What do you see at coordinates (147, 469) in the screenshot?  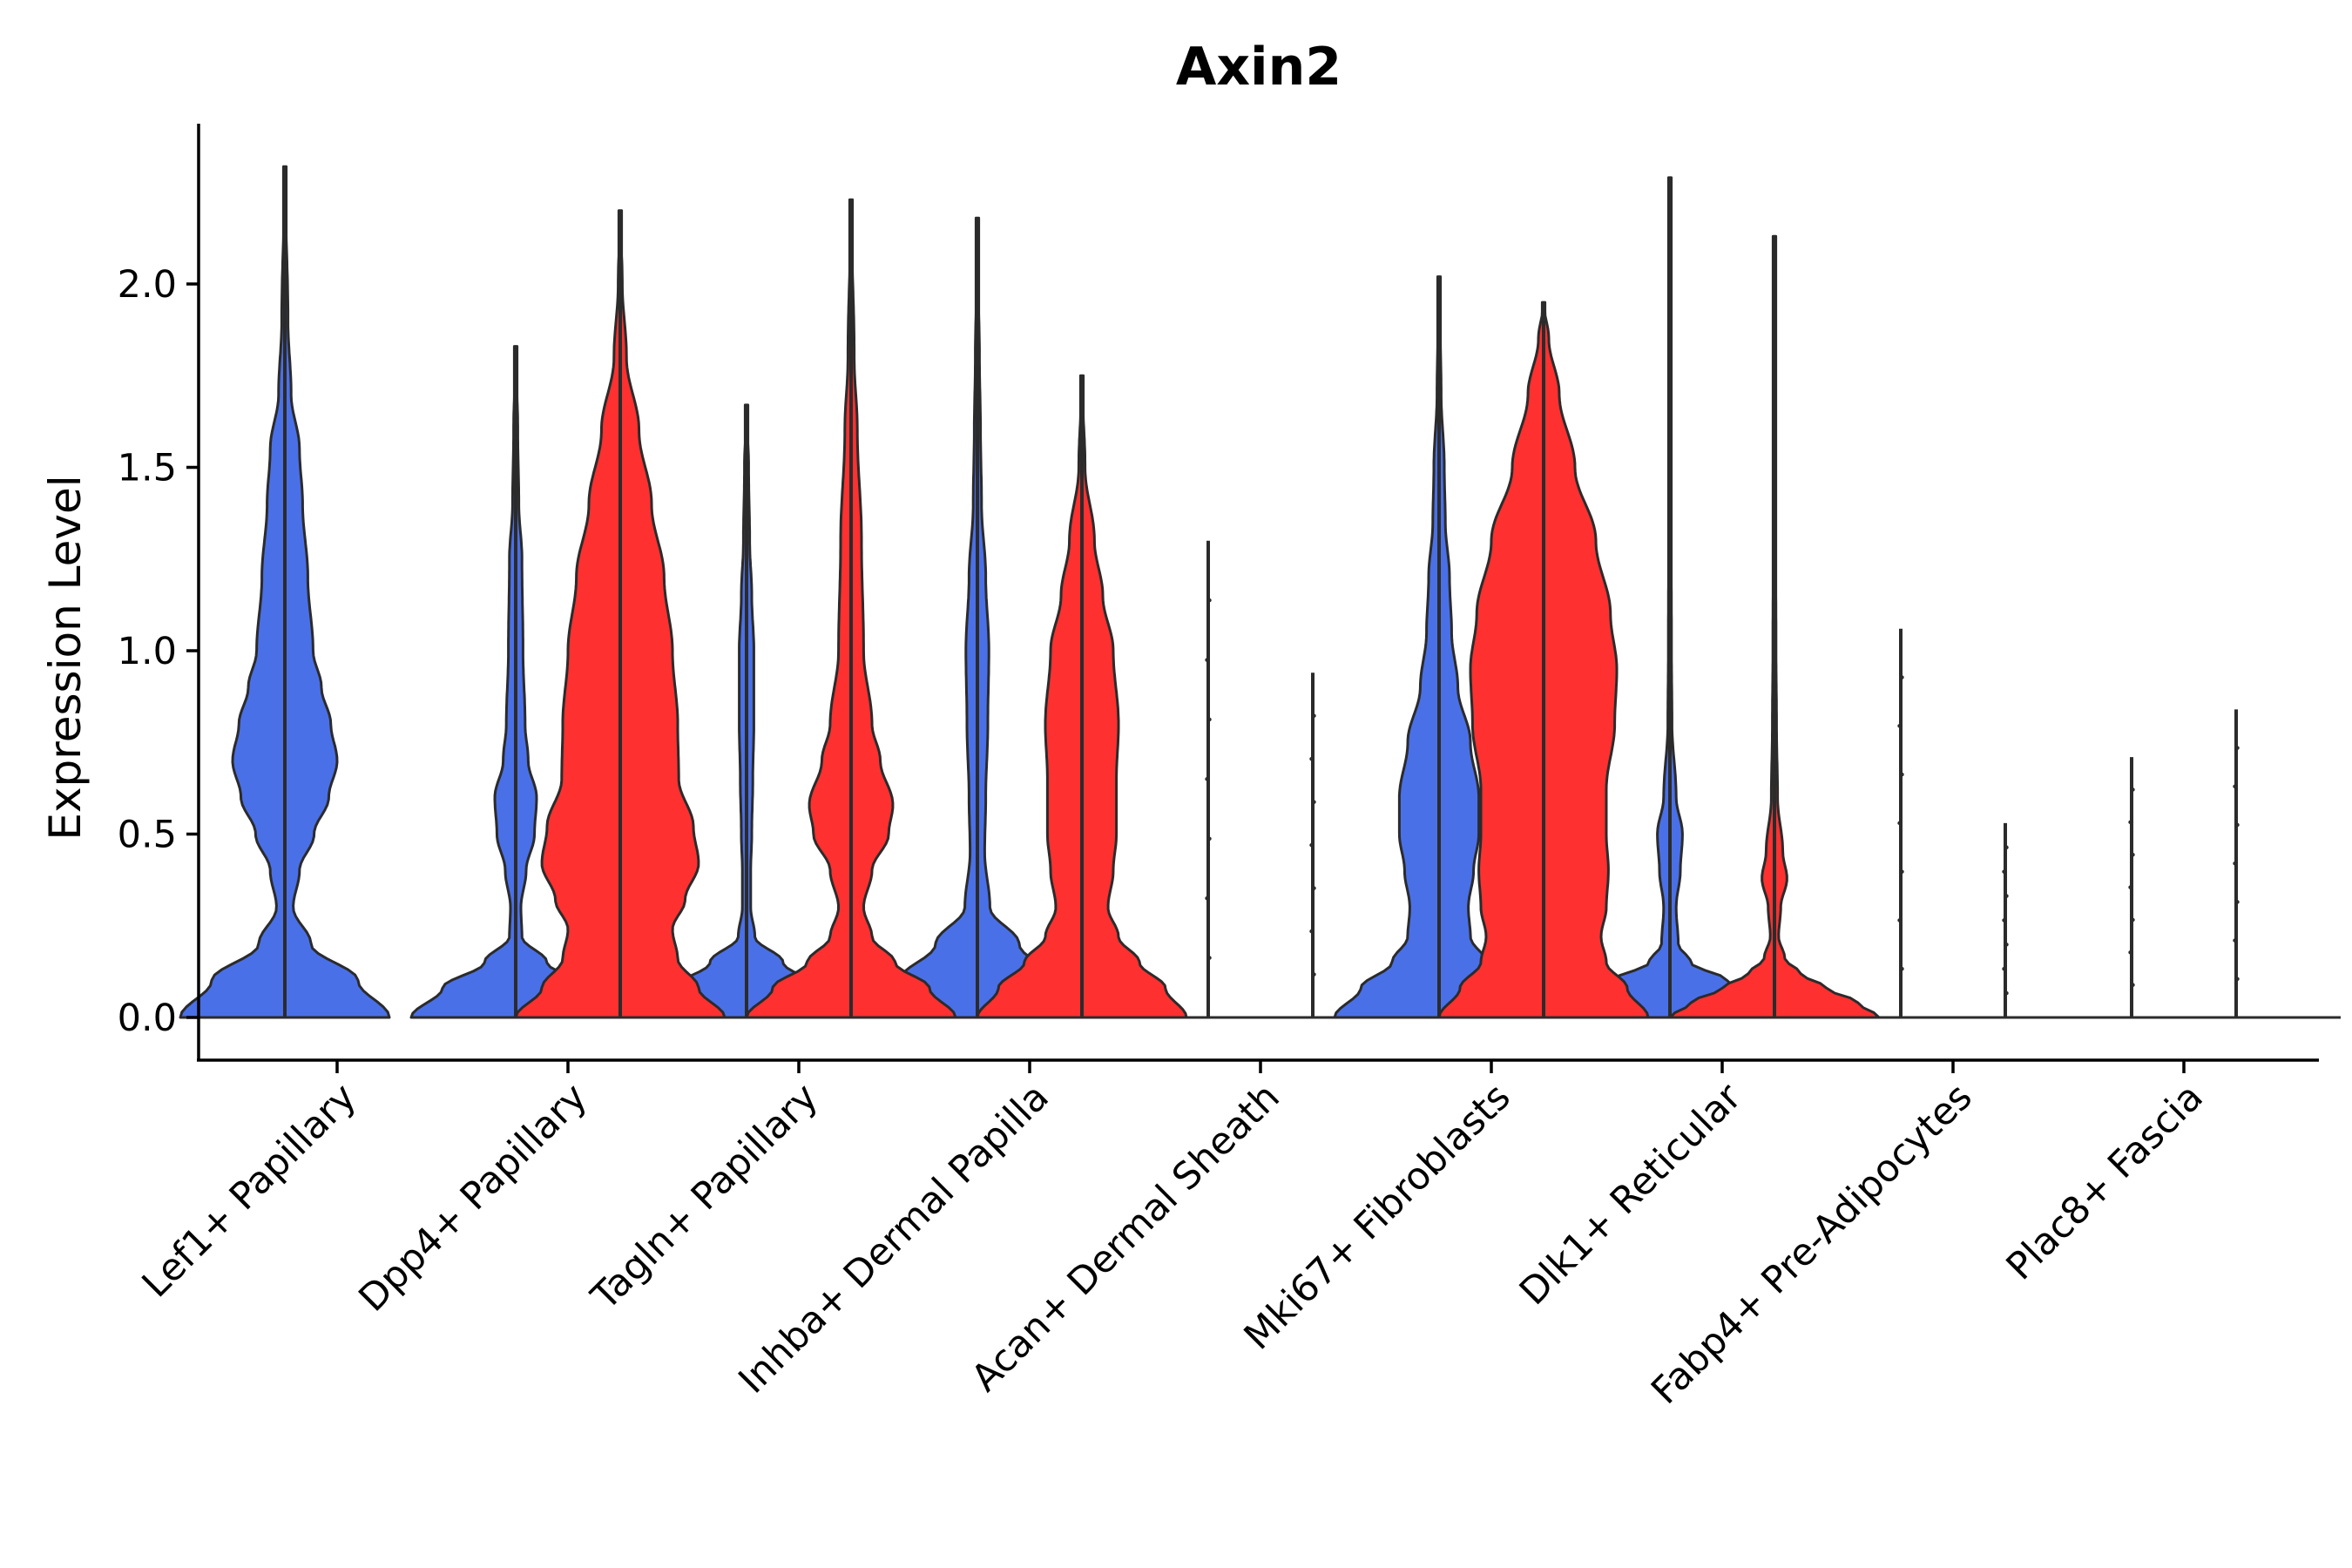 I see `y-tick-label: 1.5` at bounding box center [147, 469].